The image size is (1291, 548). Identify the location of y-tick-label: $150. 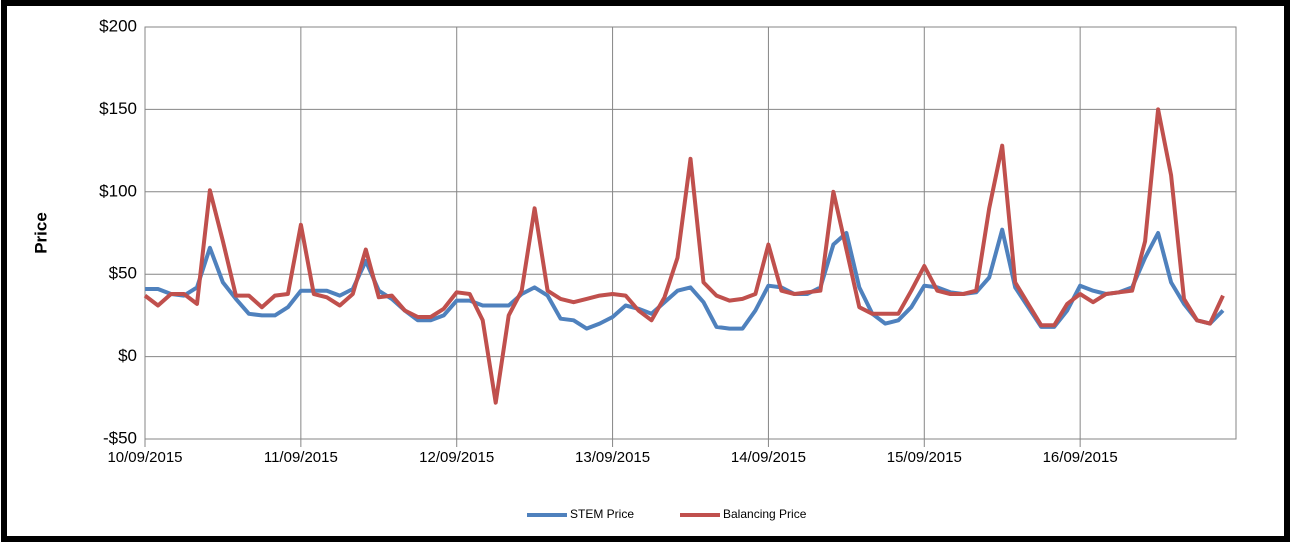
(118, 108).